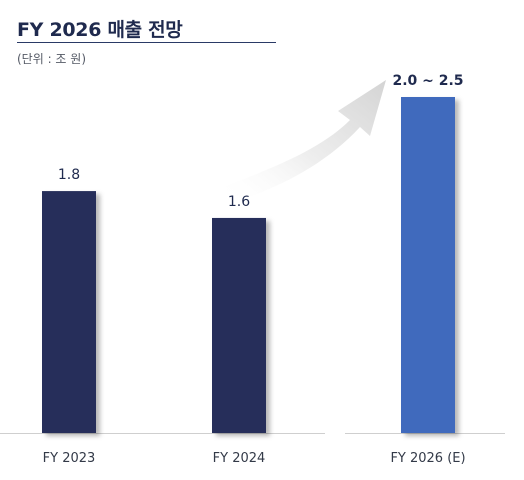 The width and height of the screenshot is (524, 480). I want to click on x-tick-label-3: FY 2026 (E), so click(427, 458).